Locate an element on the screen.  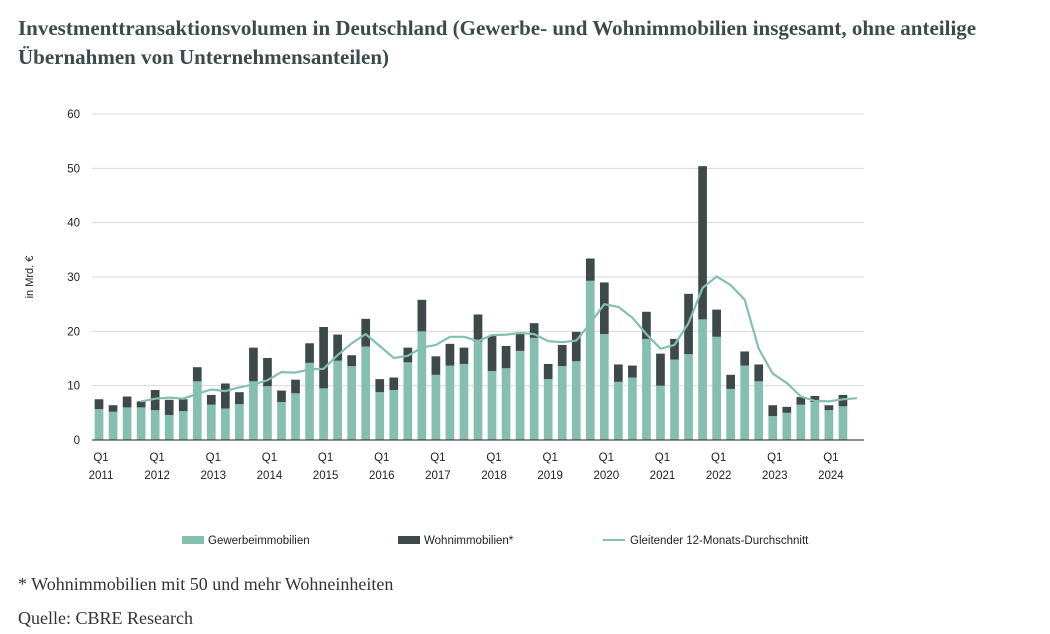
x-tick-year: 2021 is located at coordinates (663, 476).